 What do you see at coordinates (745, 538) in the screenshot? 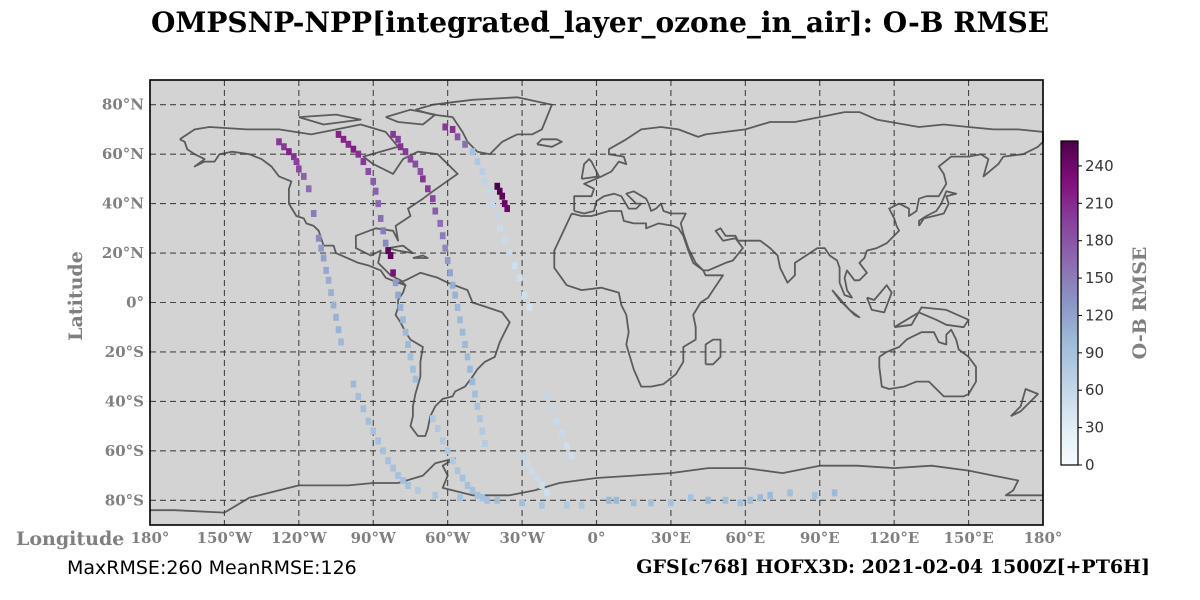
I see `lon-tick-label: 60°E` at bounding box center [745, 538].